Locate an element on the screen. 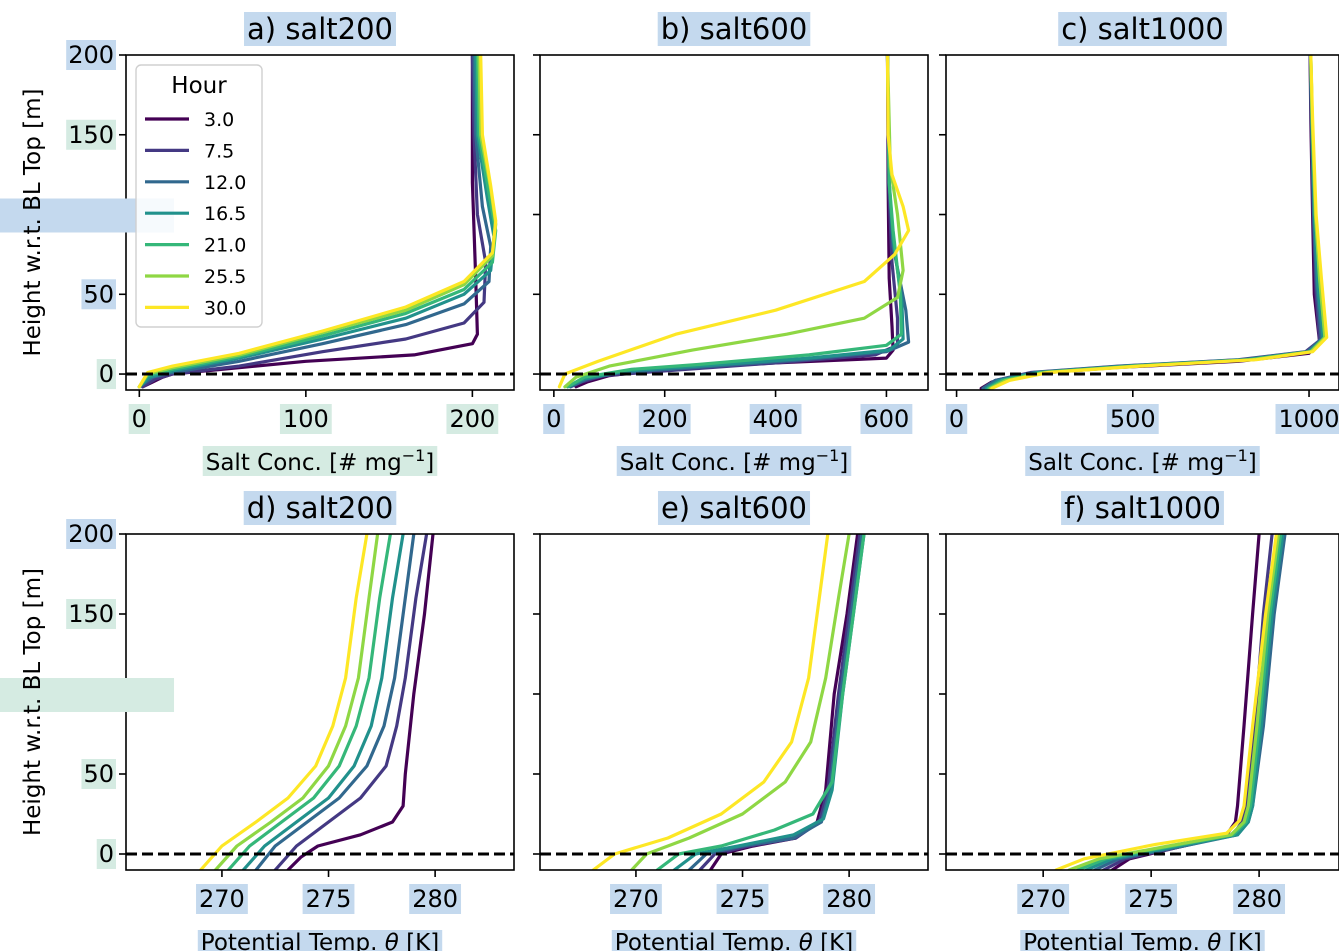 This screenshot has height=951, width=1339. series-line-25.5 is located at coordinates (1157, 222).